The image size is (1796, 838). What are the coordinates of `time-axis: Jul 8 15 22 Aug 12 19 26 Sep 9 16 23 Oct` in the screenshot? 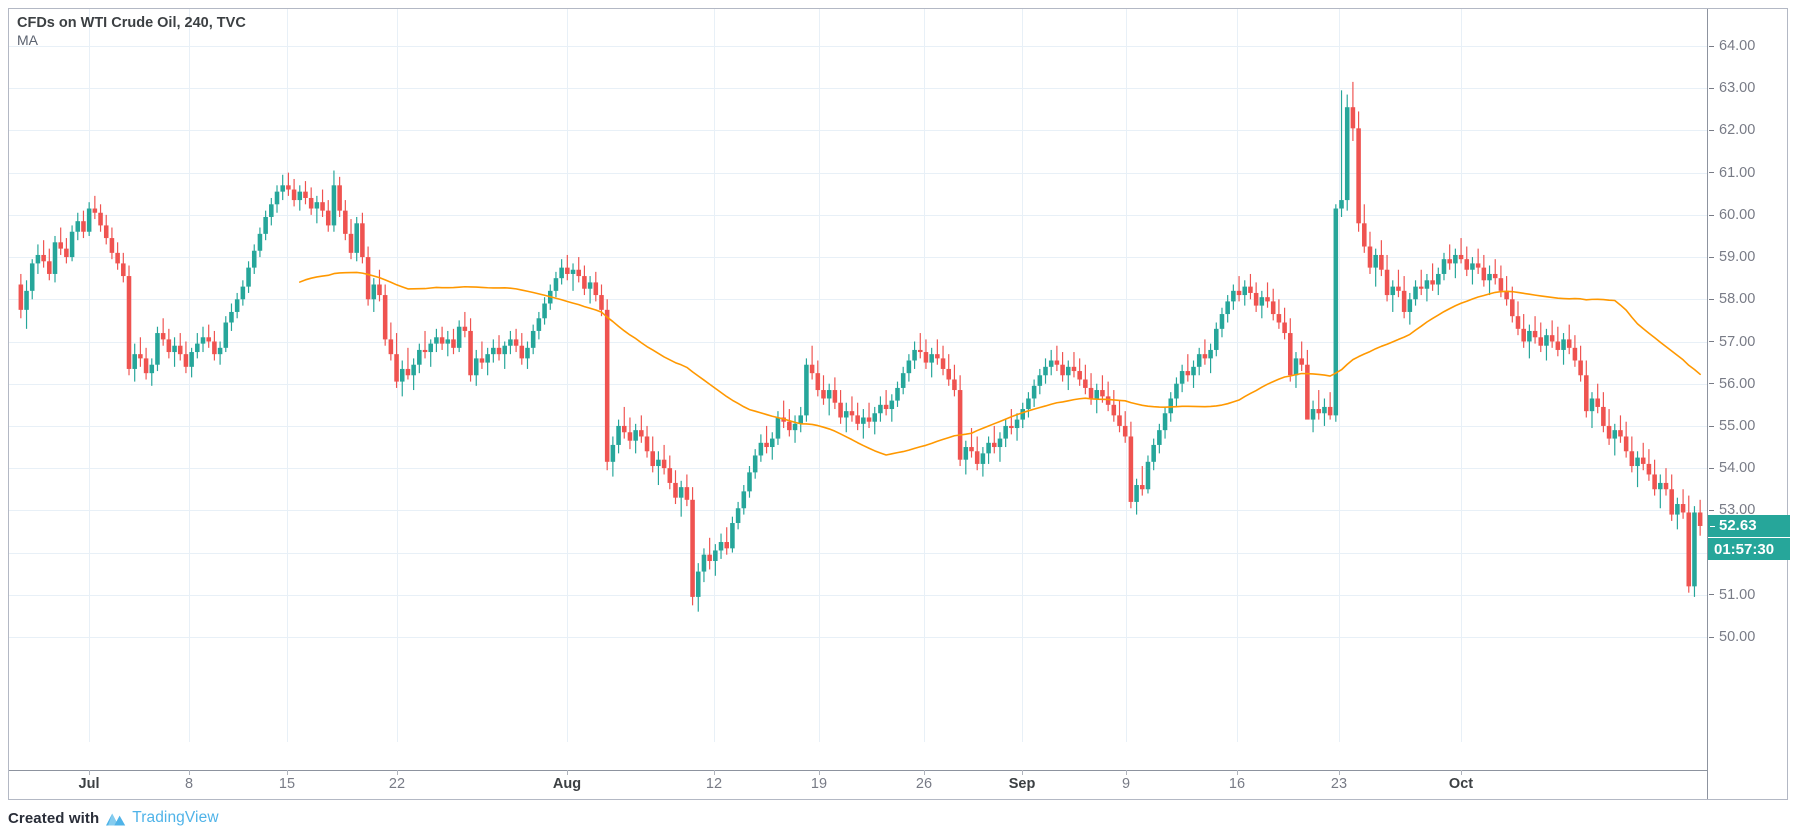 It's located at (858, 784).